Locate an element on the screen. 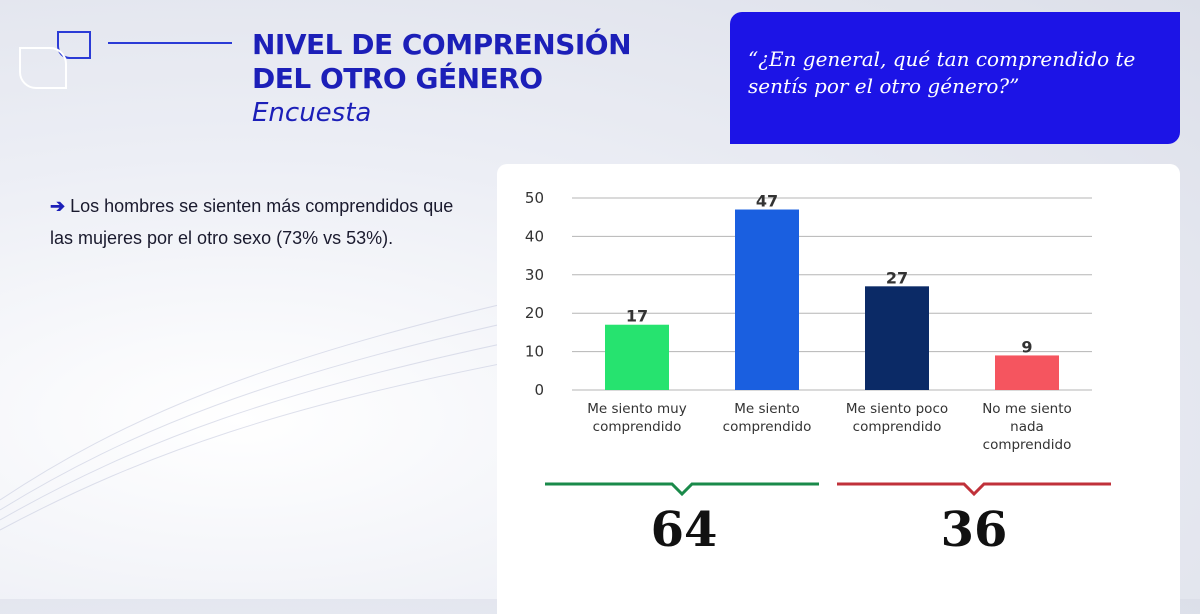 The height and width of the screenshot is (614, 1200). negative-group-brace is located at coordinates (974, 489).